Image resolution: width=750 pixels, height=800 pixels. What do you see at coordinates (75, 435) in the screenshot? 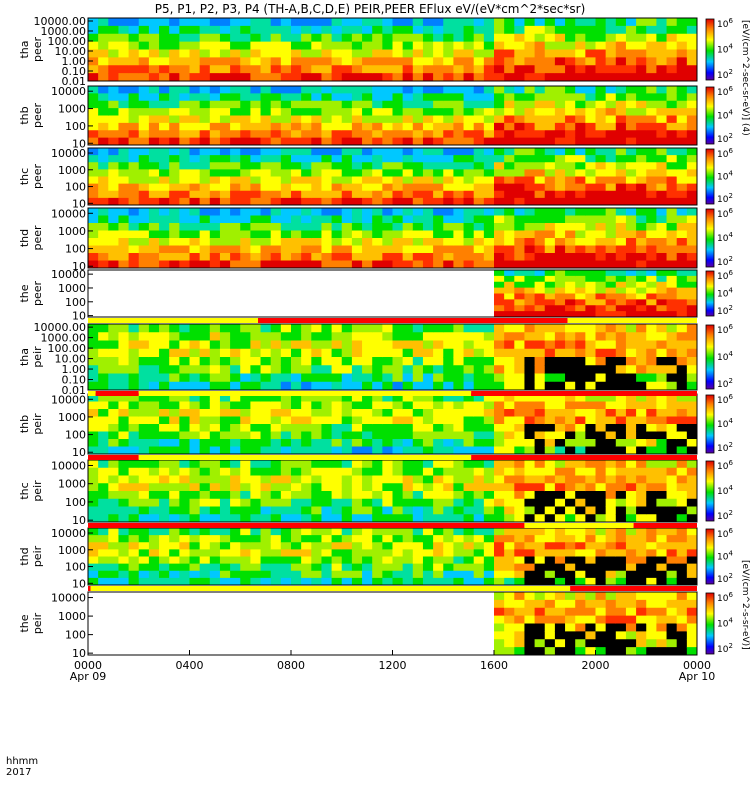
I see `y-tick-label: 100` at bounding box center [75, 435].